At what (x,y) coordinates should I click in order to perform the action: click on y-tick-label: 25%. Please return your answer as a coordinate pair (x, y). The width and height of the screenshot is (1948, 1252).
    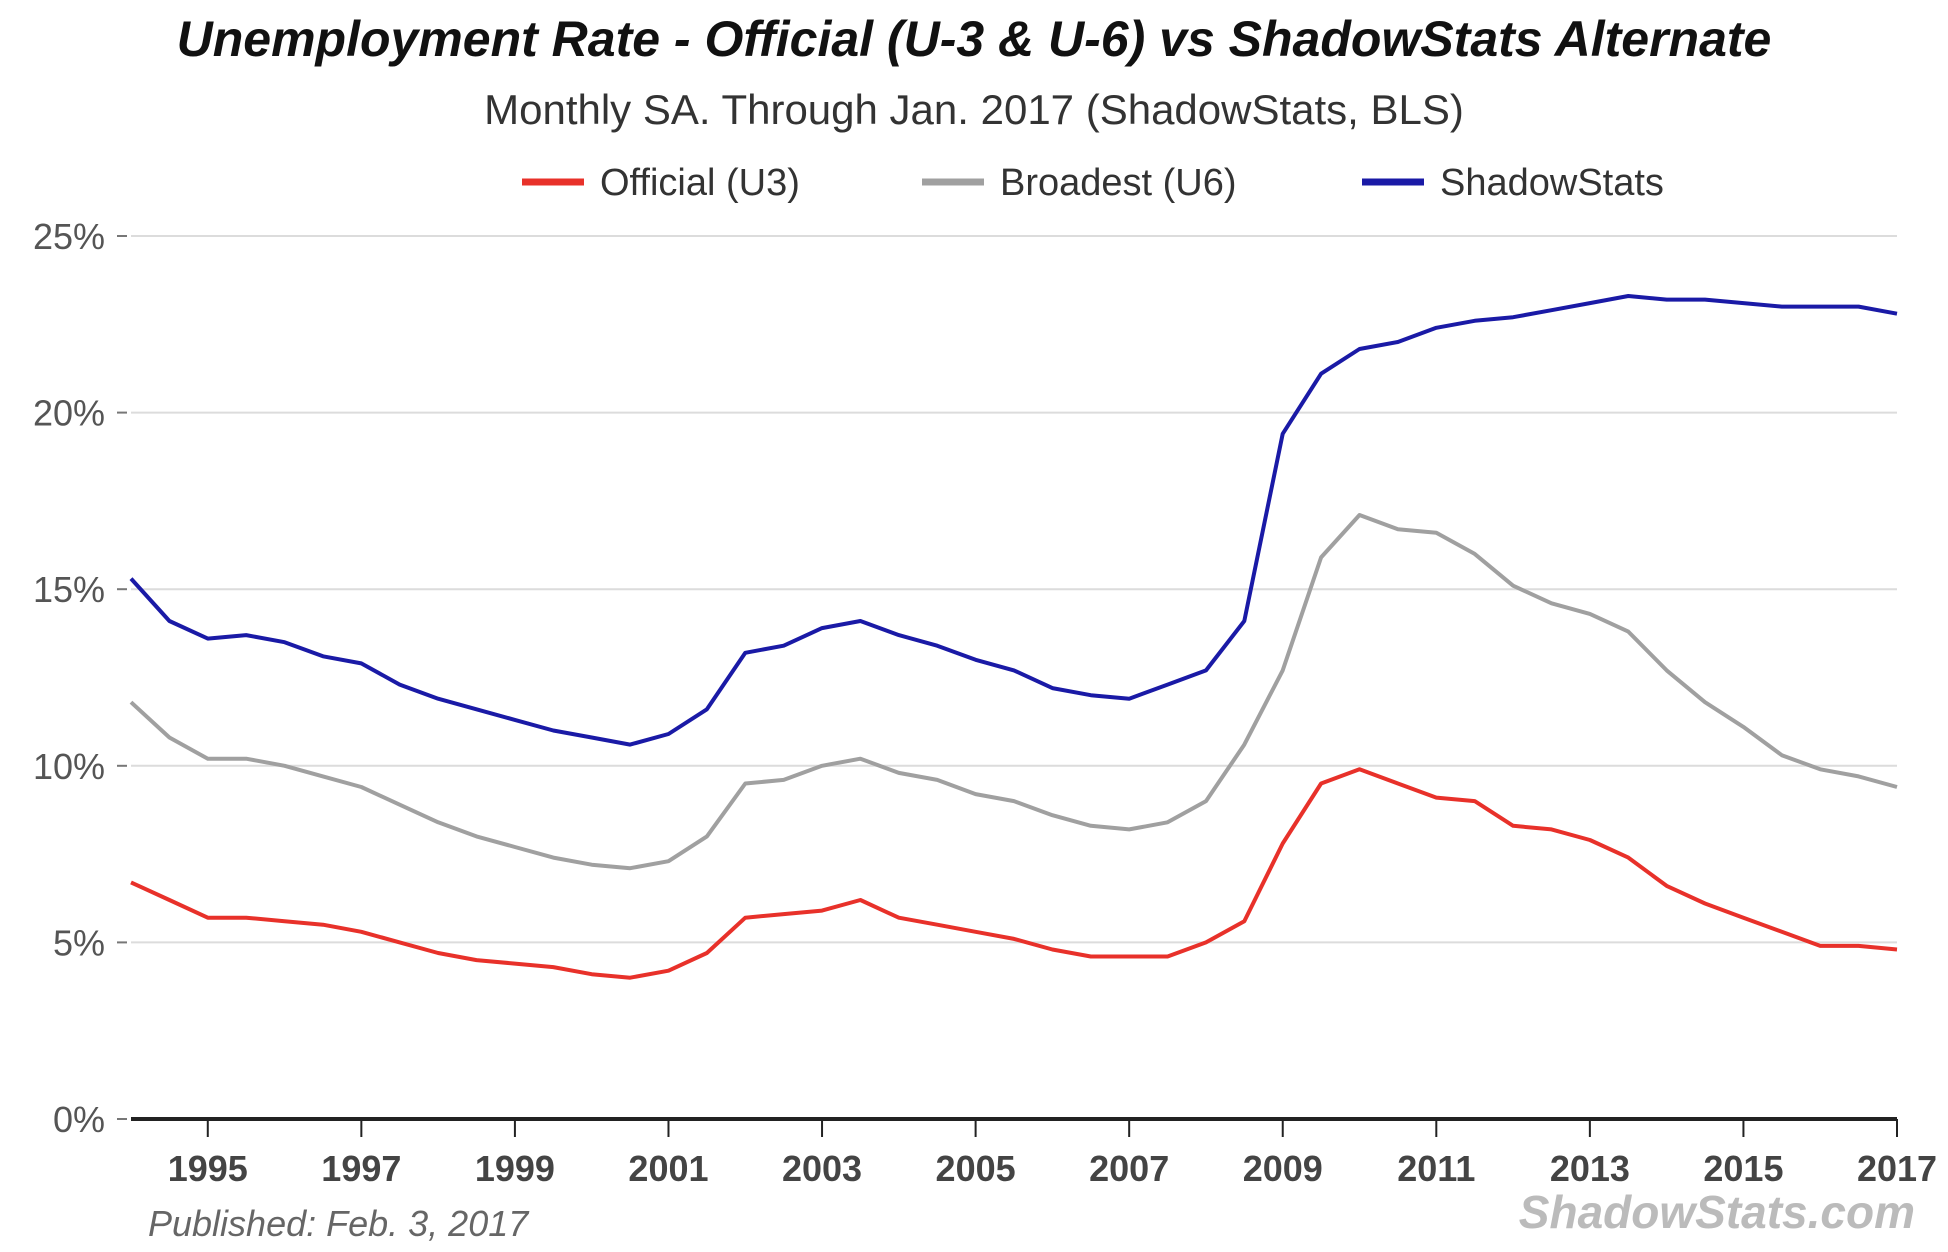
    Looking at the image, I should click on (69, 236).